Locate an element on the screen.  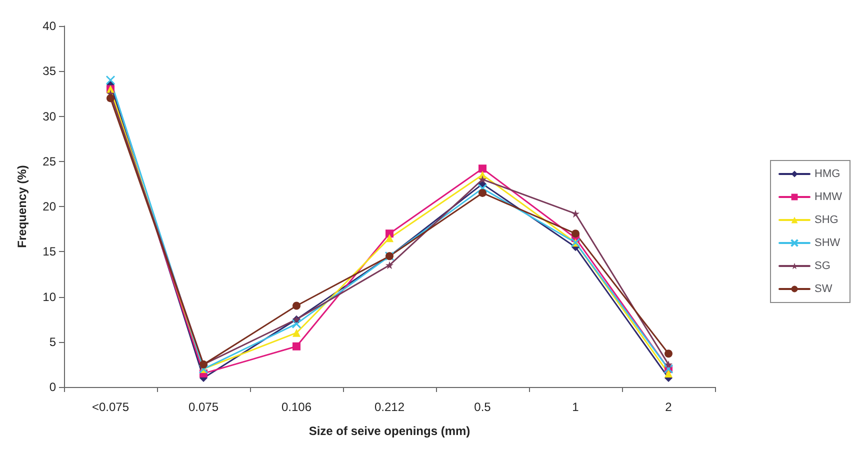
y-tick-label: 20 is located at coordinates (49, 207).